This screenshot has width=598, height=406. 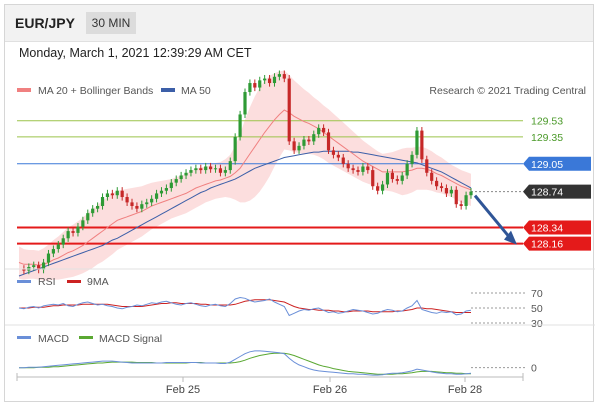 What do you see at coordinates (86, 337) in the screenshot?
I see `macd-signal-legend-swatch` at bounding box center [86, 337].